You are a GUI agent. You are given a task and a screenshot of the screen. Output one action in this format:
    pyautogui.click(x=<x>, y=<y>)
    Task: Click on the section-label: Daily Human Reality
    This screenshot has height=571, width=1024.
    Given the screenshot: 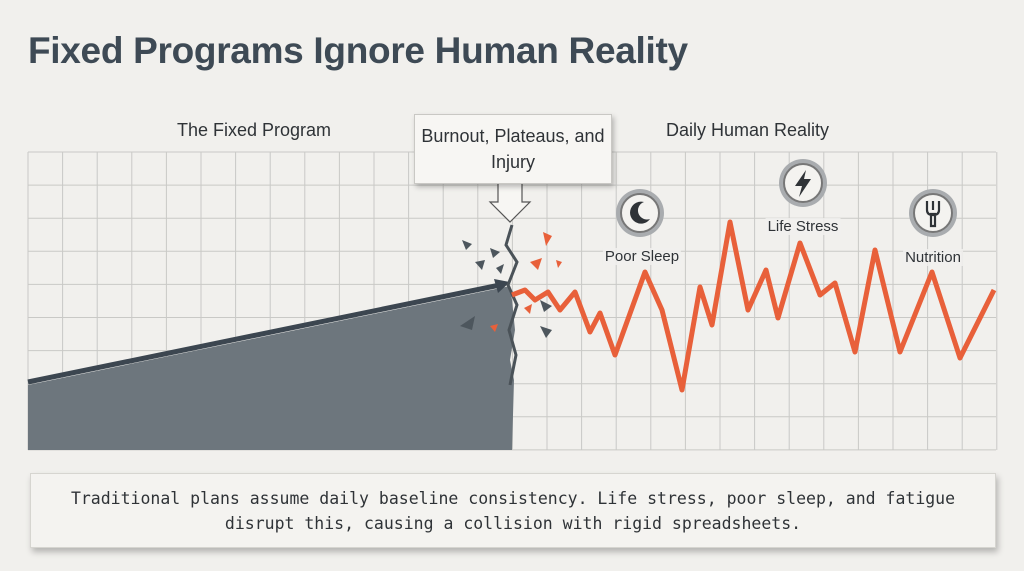 What is the action you would take?
    pyautogui.click(x=748, y=130)
    